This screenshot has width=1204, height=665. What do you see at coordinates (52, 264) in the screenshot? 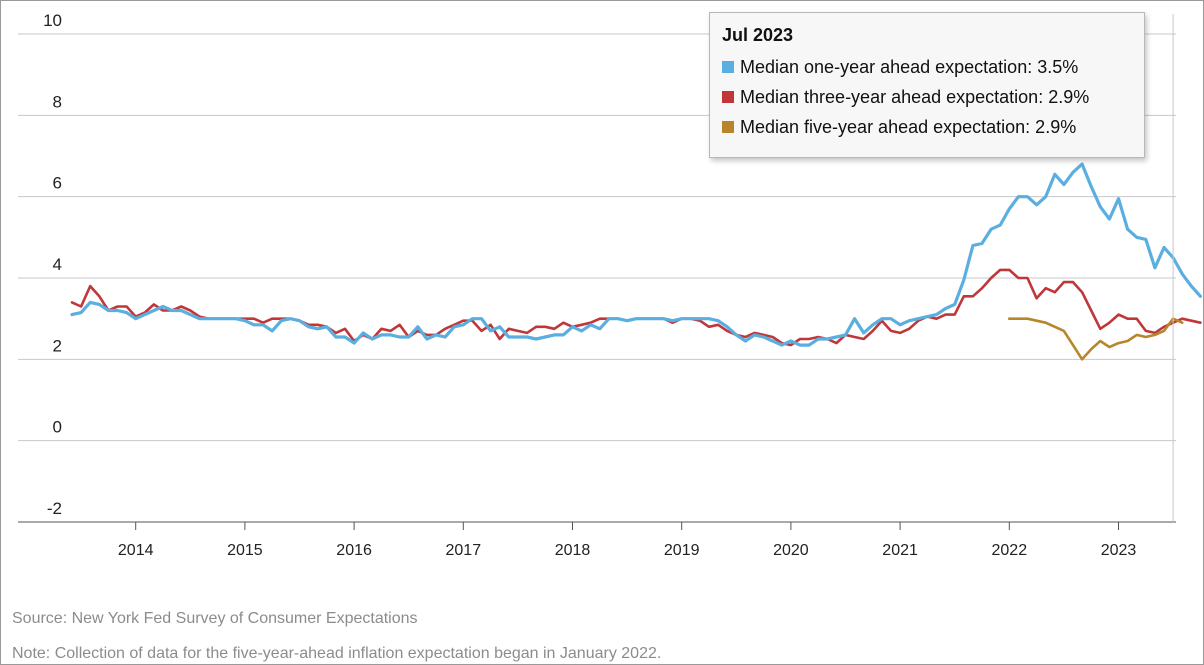
I see `y-axis-ticks: 10 8 6 4 2 0 -2` at bounding box center [52, 264].